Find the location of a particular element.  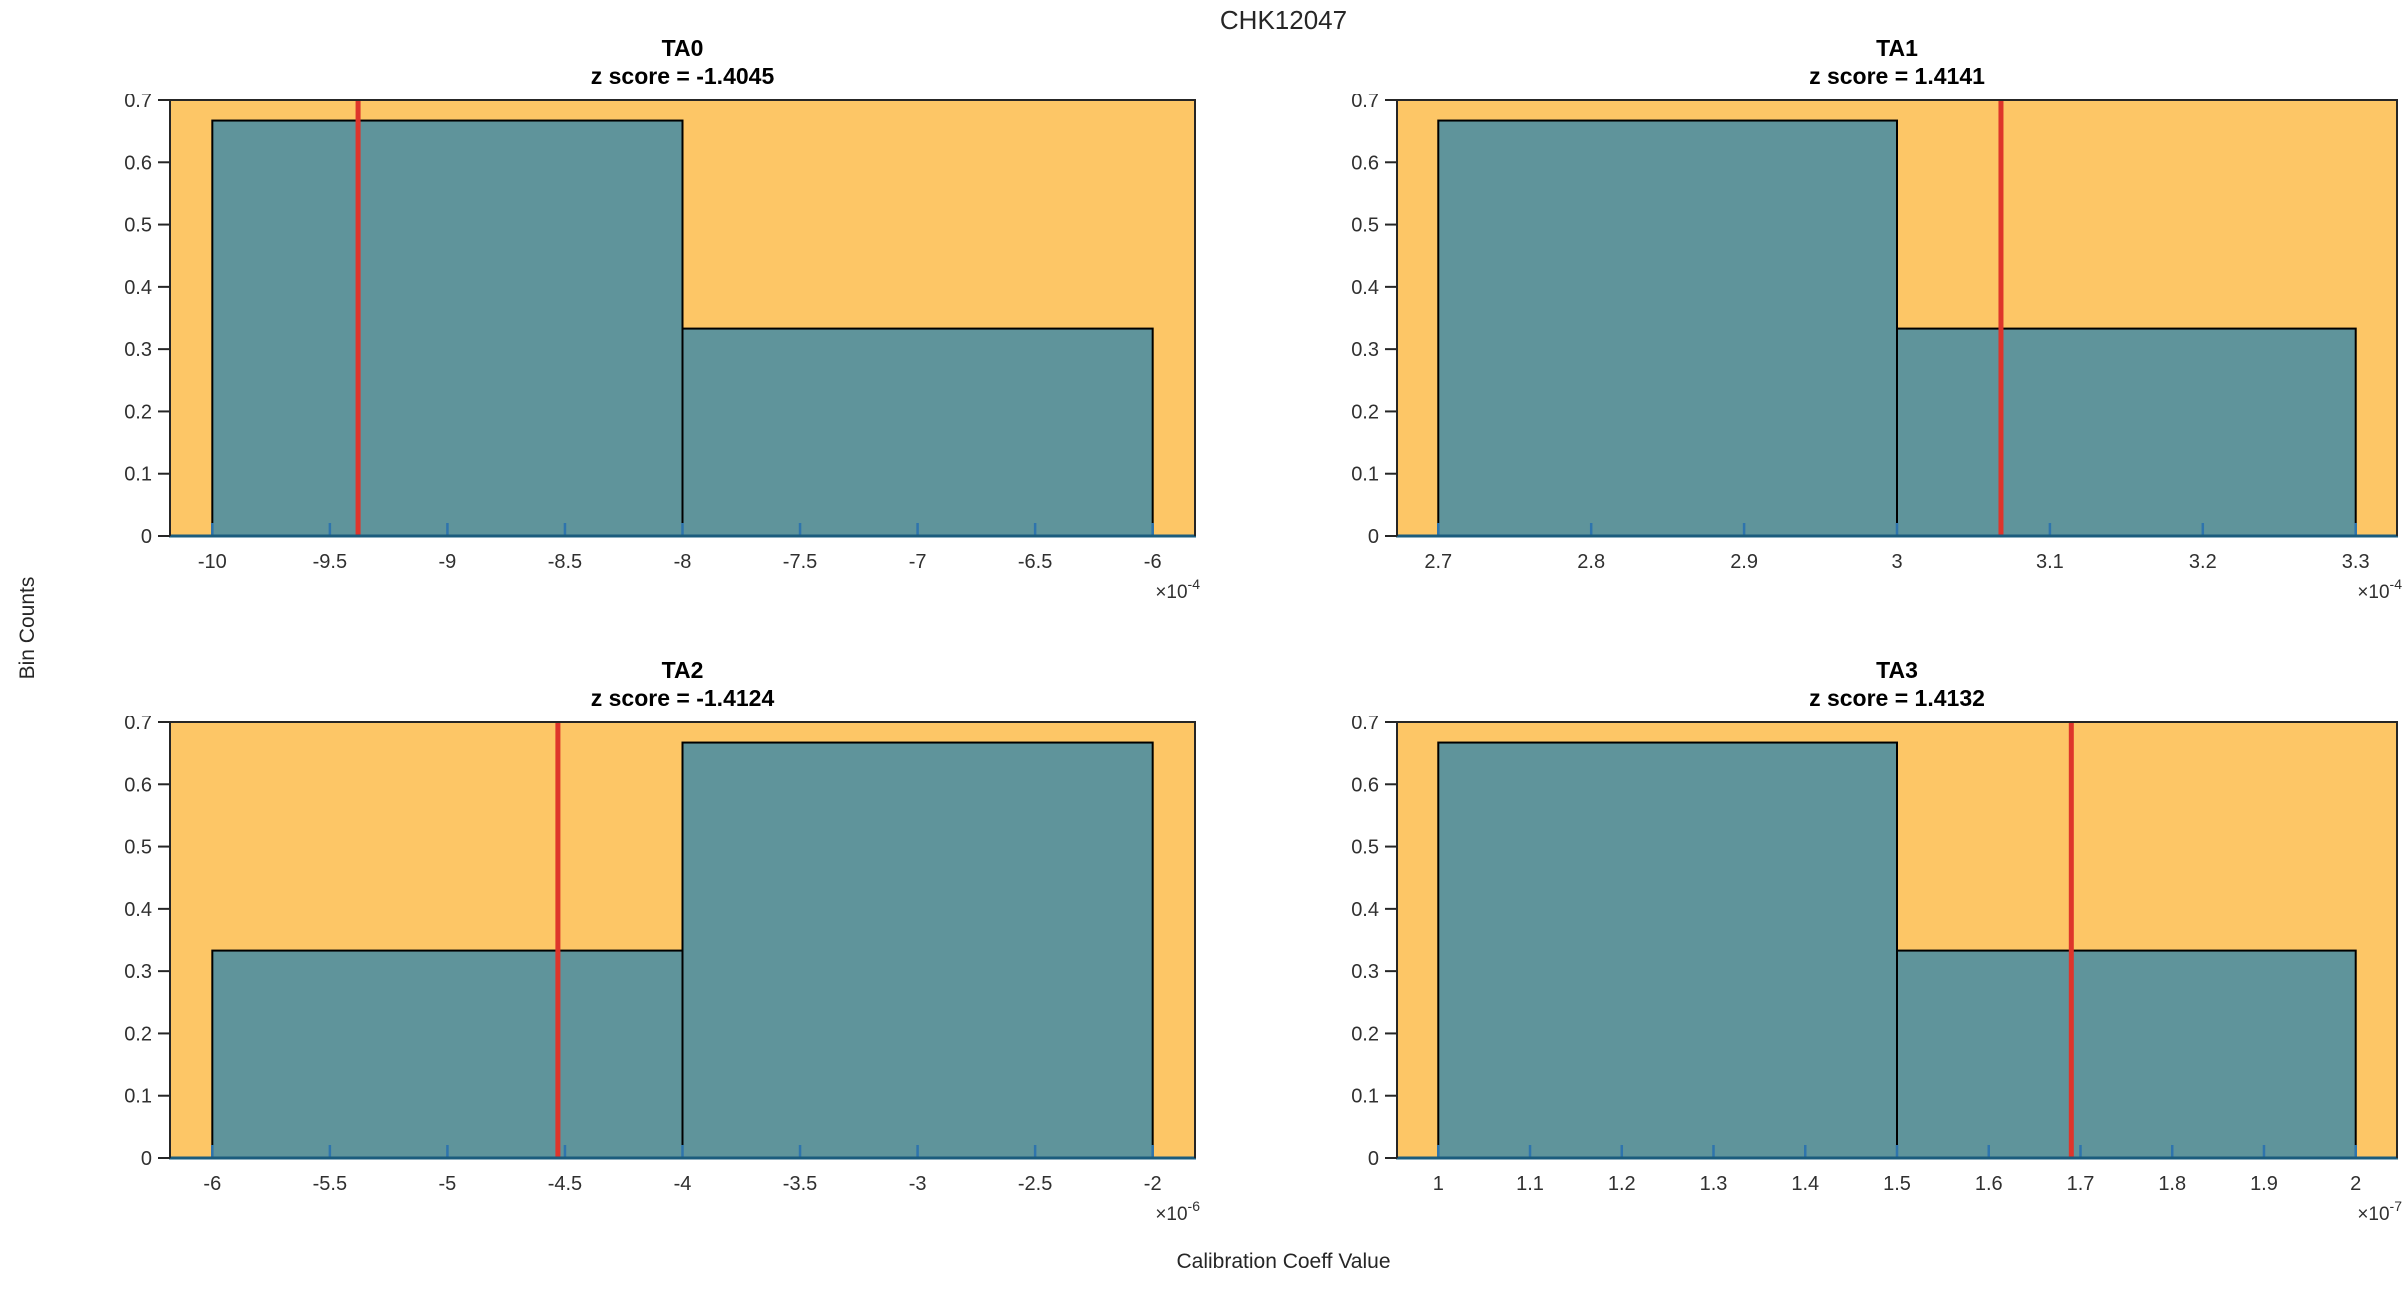

x-tick-label: -5.5 is located at coordinates (330, 1184).